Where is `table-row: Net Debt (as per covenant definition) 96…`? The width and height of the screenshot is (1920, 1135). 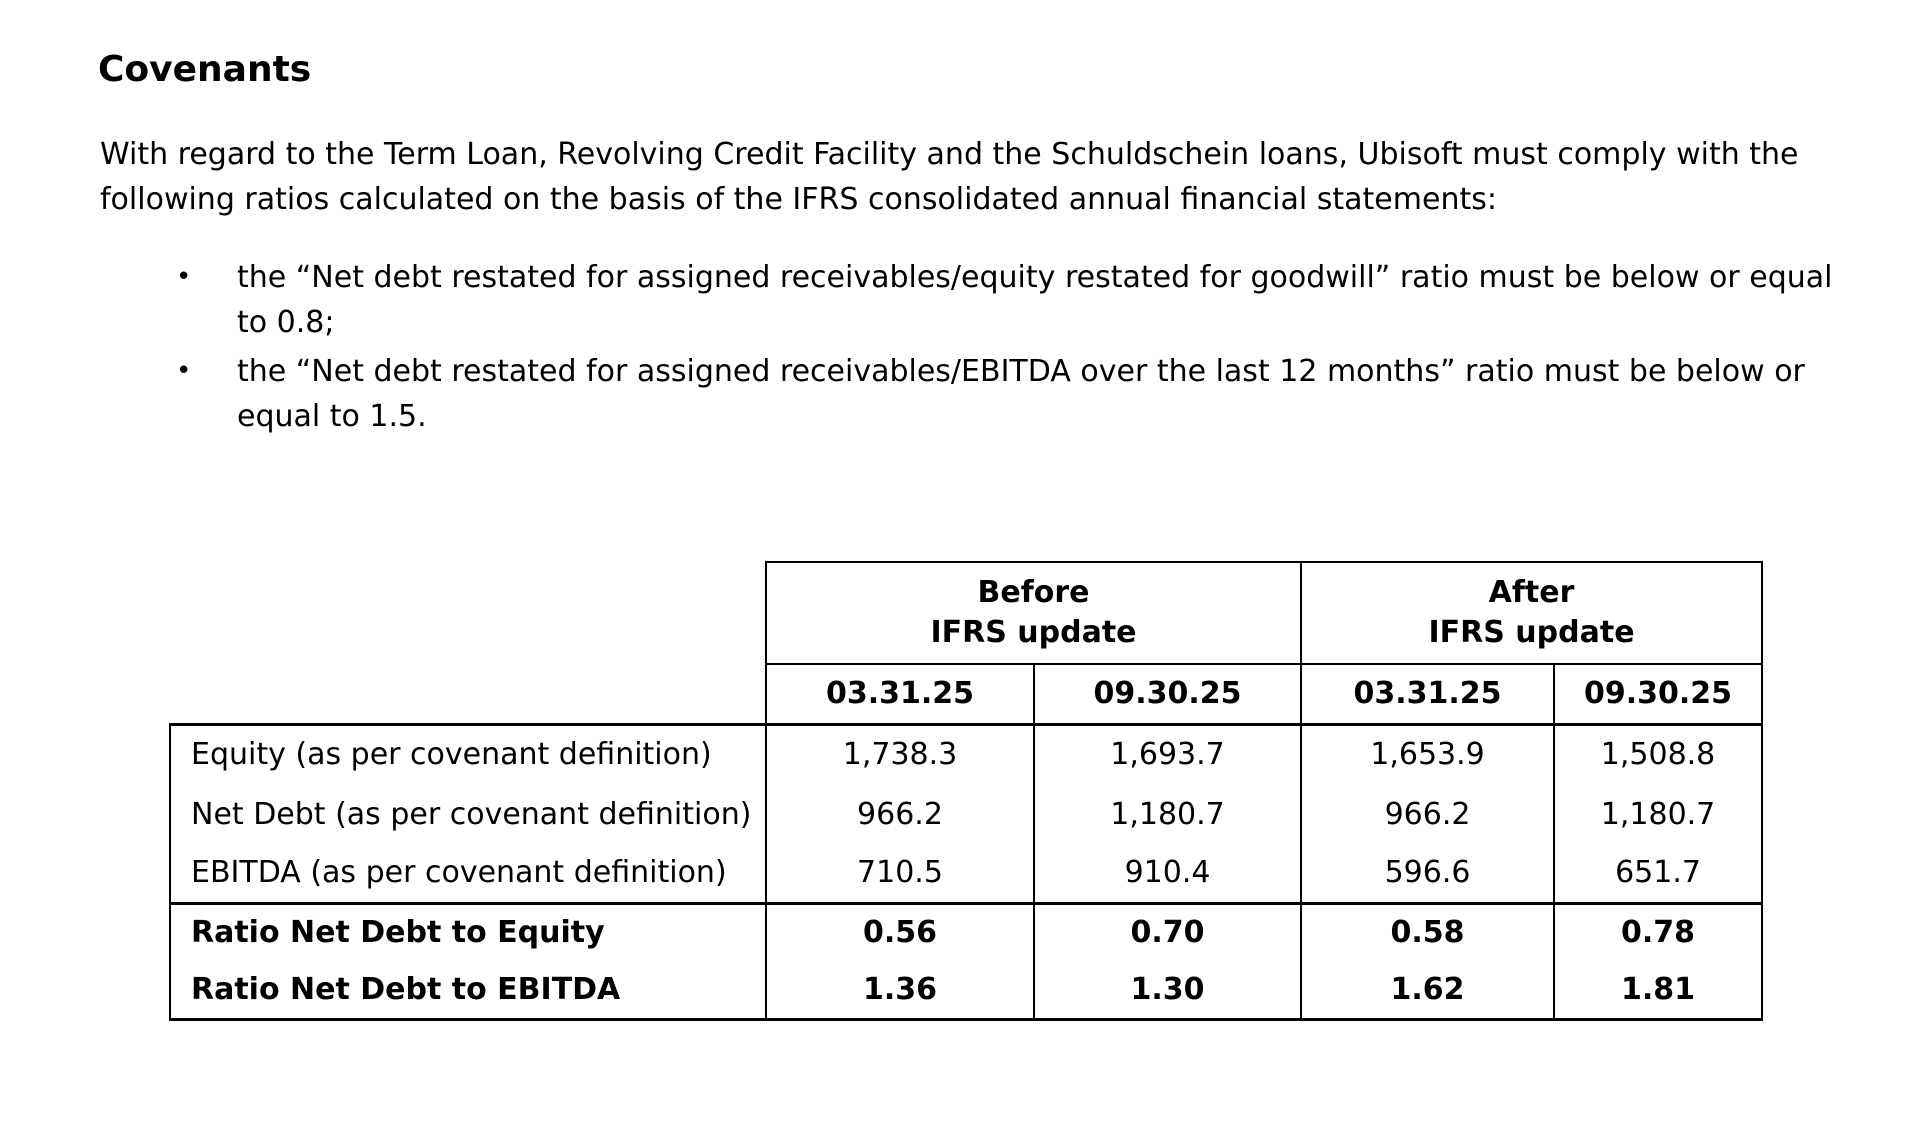 table-row: Net Debt (as per covenant definition) 96… is located at coordinates (966, 814).